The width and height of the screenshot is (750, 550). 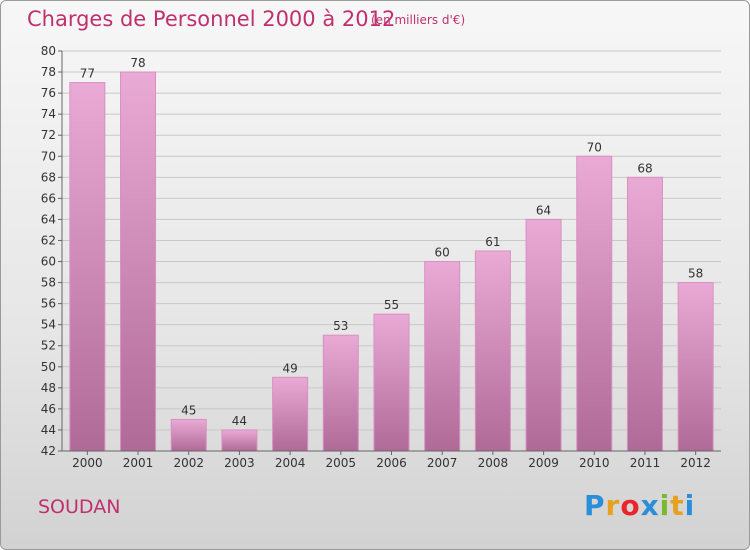 I want to click on data-label: 78, so click(x=137, y=63).